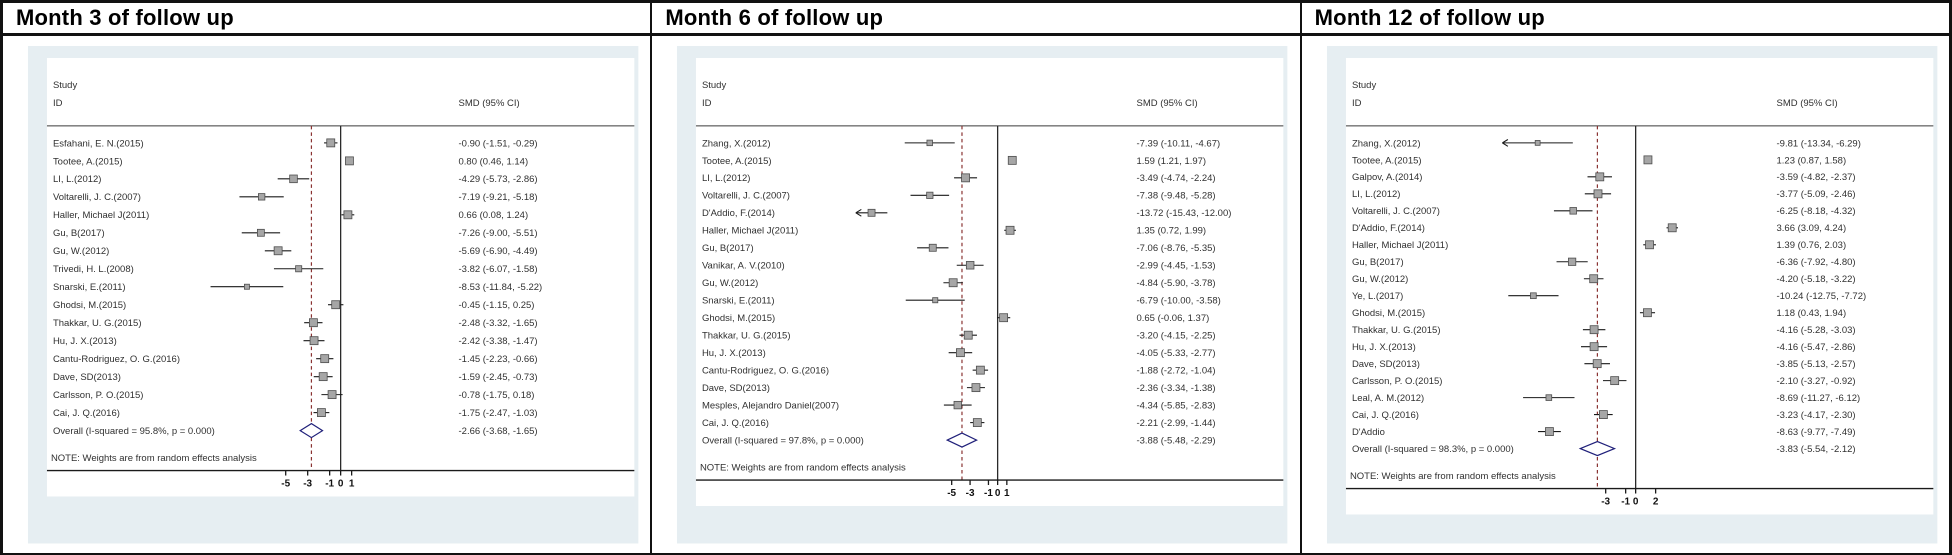 The image size is (1952, 555). I want to click on smd-value: -2.36 (-3.34, -1.38), so click(1176, 388).